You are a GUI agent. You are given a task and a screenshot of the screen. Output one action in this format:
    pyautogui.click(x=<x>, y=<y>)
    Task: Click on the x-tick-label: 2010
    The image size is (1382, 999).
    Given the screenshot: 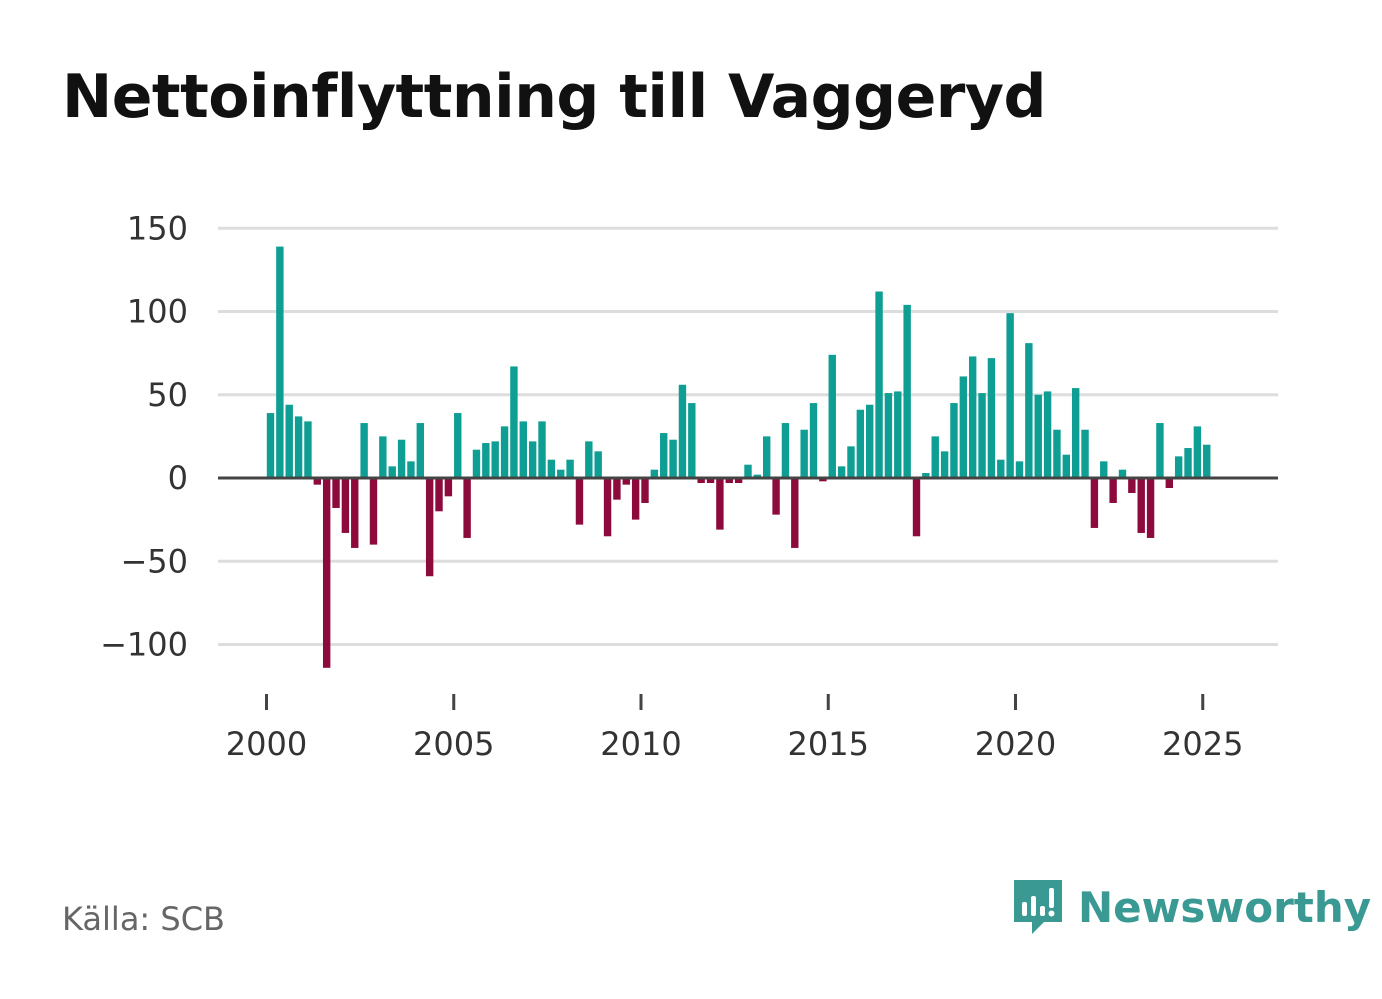 What is the action you would take?
    pyautogui.click(x=640, y=744)
    